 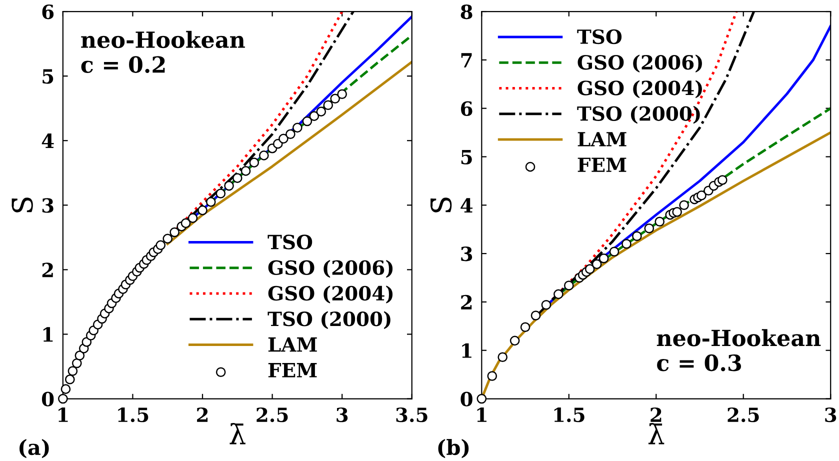 I want to click on y-tick-label: 8, so click(x=466, y=12).